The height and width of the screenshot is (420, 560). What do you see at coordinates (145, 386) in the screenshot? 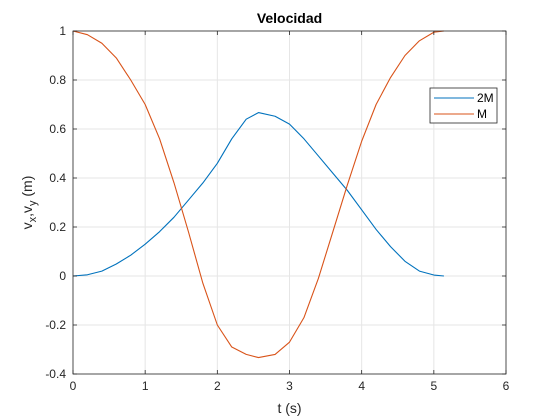
I see `x-tick-label-1: 1` at bounding box center [145, 386].